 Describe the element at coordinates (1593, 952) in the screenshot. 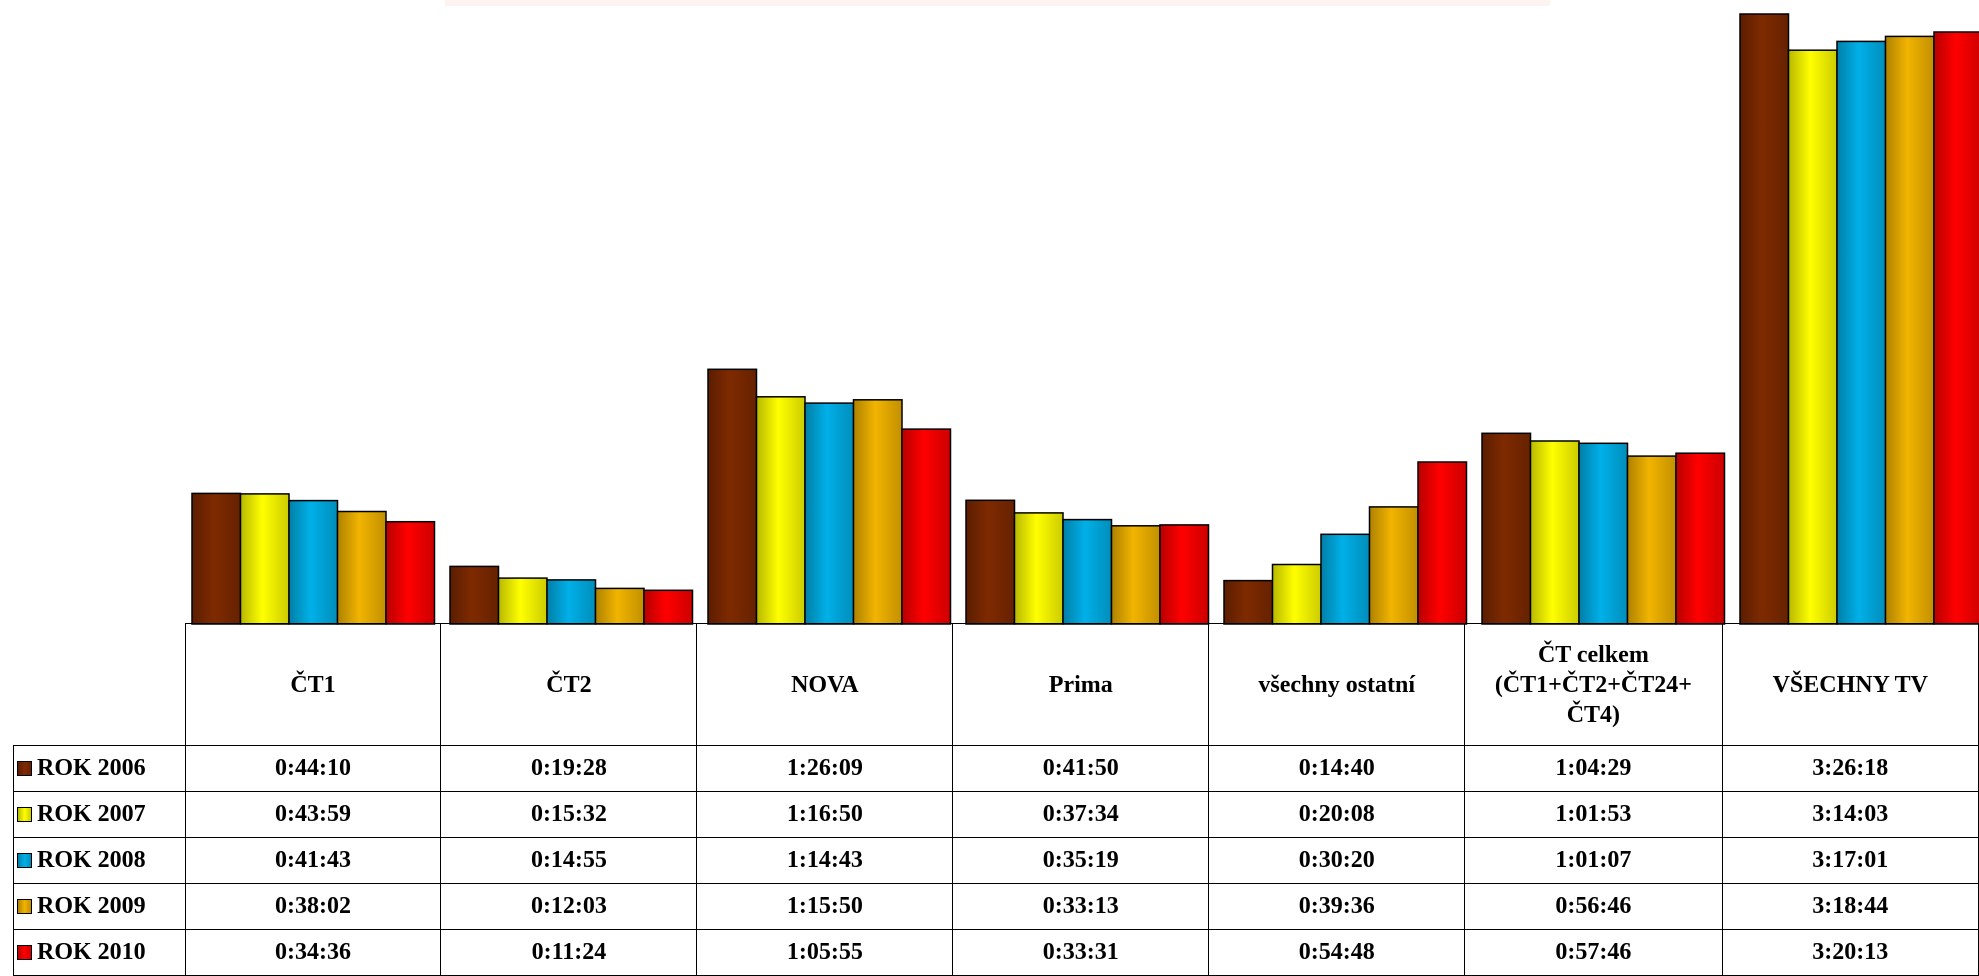

I see `data-label: 0:57:46` at that location.